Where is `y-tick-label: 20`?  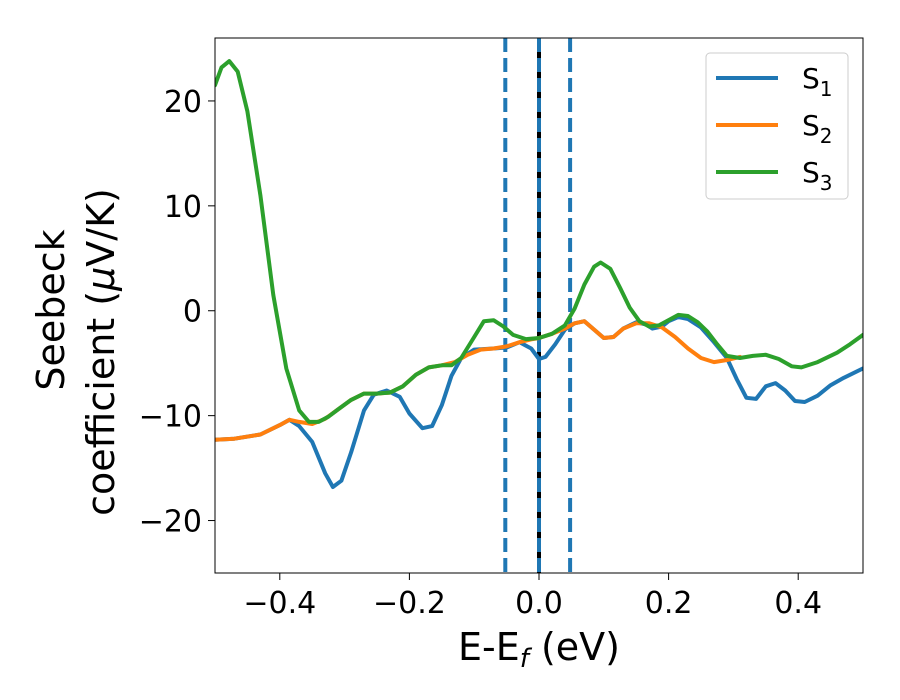 y-tick-label: 20 is located at coordinates (183, 102).